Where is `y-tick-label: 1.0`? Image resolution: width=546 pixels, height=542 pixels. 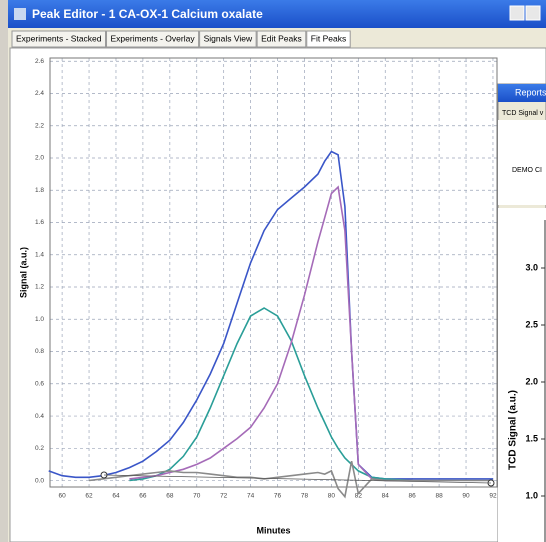 y-tick-label: 1.0 is located at coordinates (39, 319).